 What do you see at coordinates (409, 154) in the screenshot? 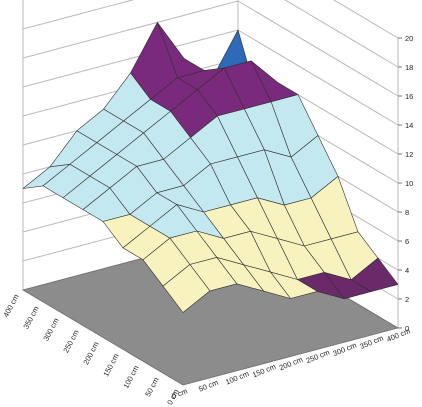
I see `z-tick-label: 12` at bounding box center [409, 154].